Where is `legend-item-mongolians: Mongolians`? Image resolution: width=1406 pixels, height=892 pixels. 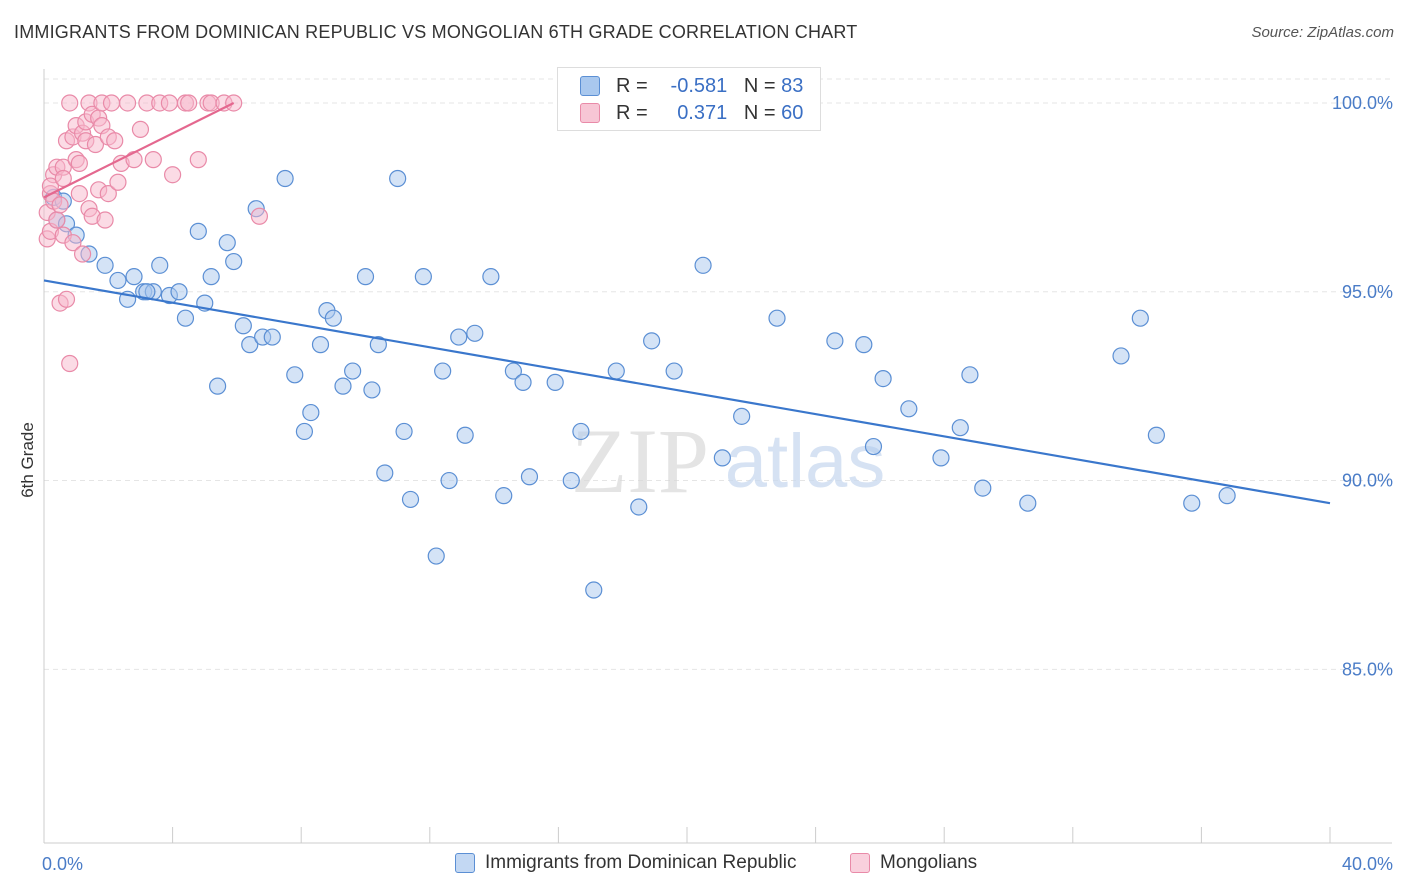
legend-item-mongolians: Mongolians is located at coordinates (913, 863).